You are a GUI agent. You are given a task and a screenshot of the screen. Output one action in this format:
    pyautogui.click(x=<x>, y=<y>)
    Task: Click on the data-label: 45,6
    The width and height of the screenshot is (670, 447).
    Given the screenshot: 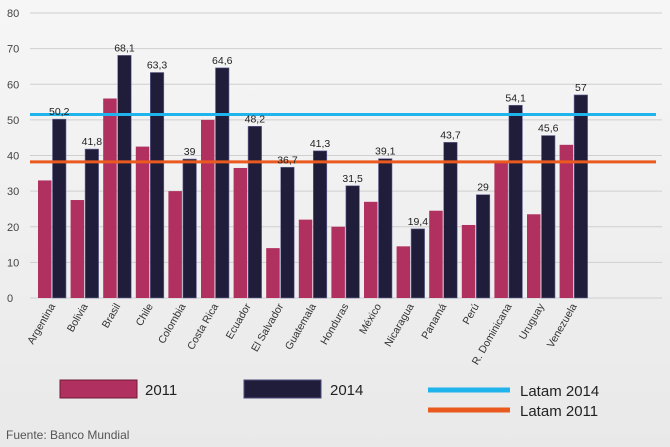 What is the action you would take?
    pyautogui.click(x=548, y=129)
    